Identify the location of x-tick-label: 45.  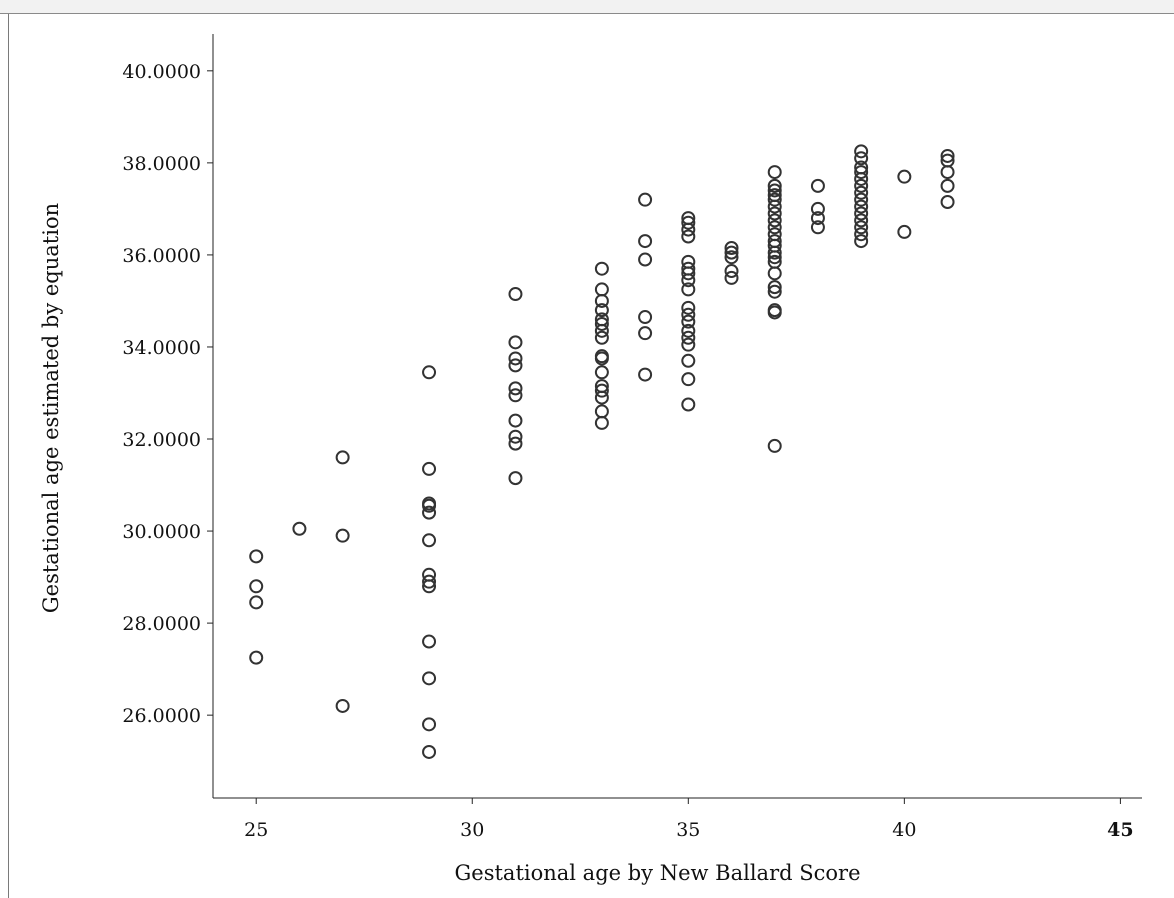
(1120, 830).